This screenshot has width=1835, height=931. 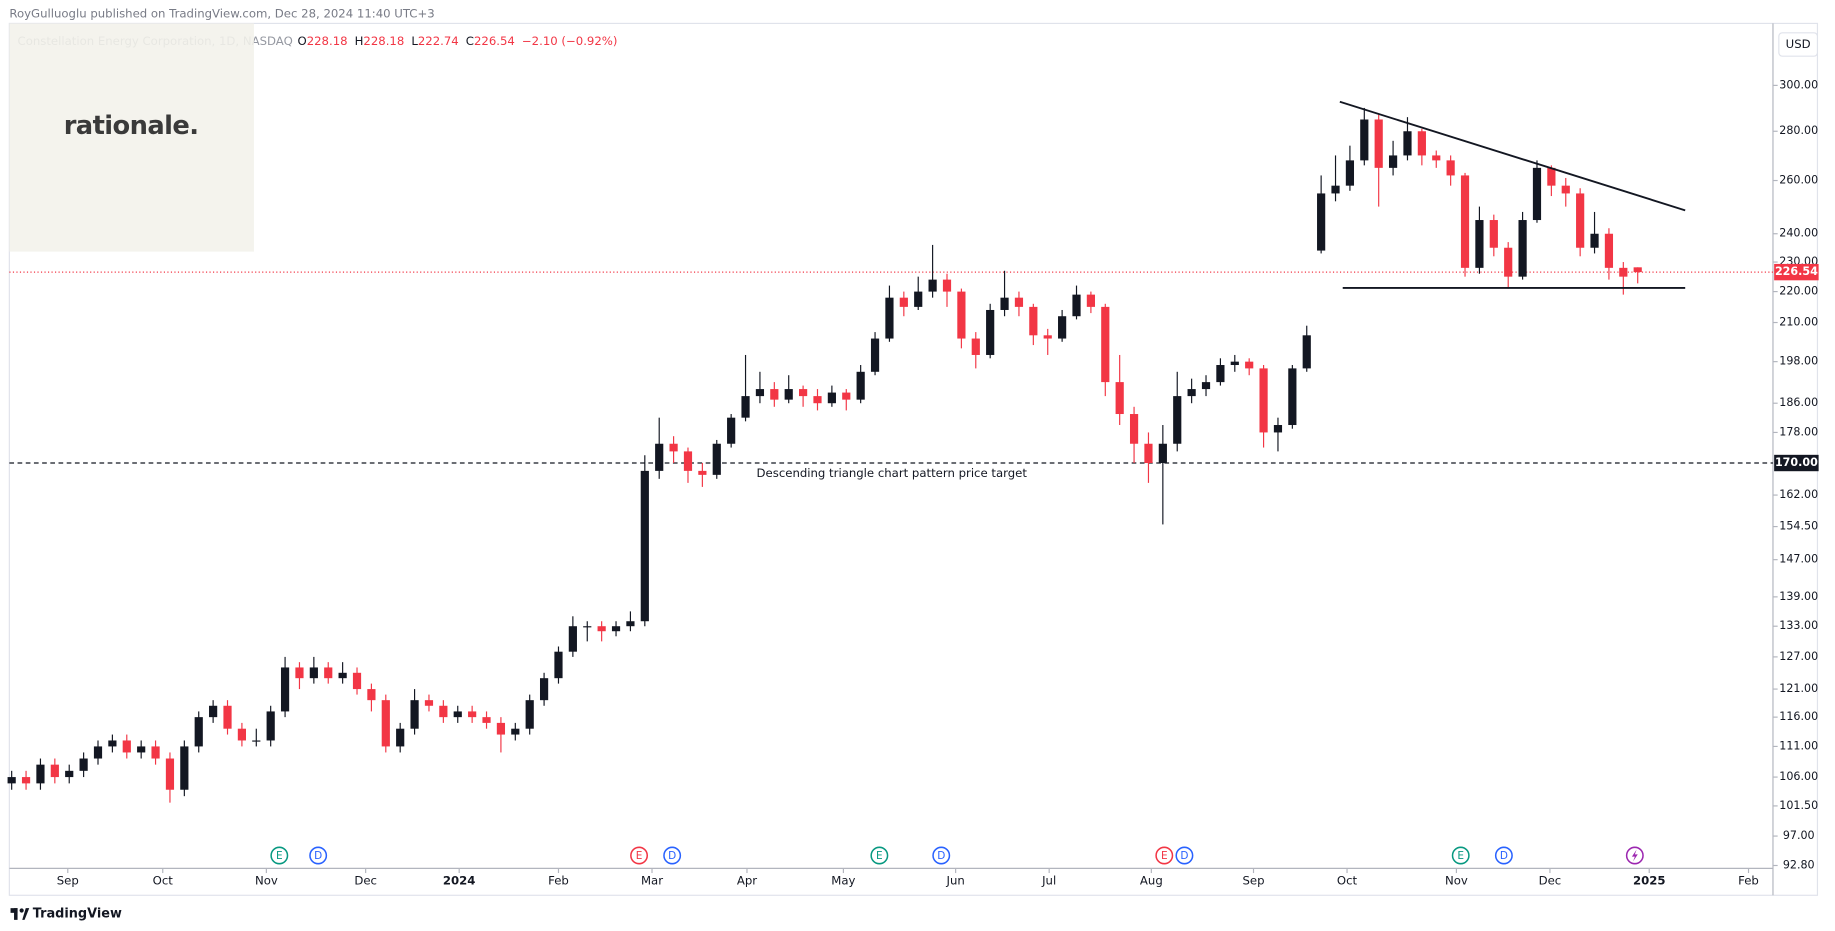 I want to click on ohlc-value: 228.18, so click(x=383, y=40).